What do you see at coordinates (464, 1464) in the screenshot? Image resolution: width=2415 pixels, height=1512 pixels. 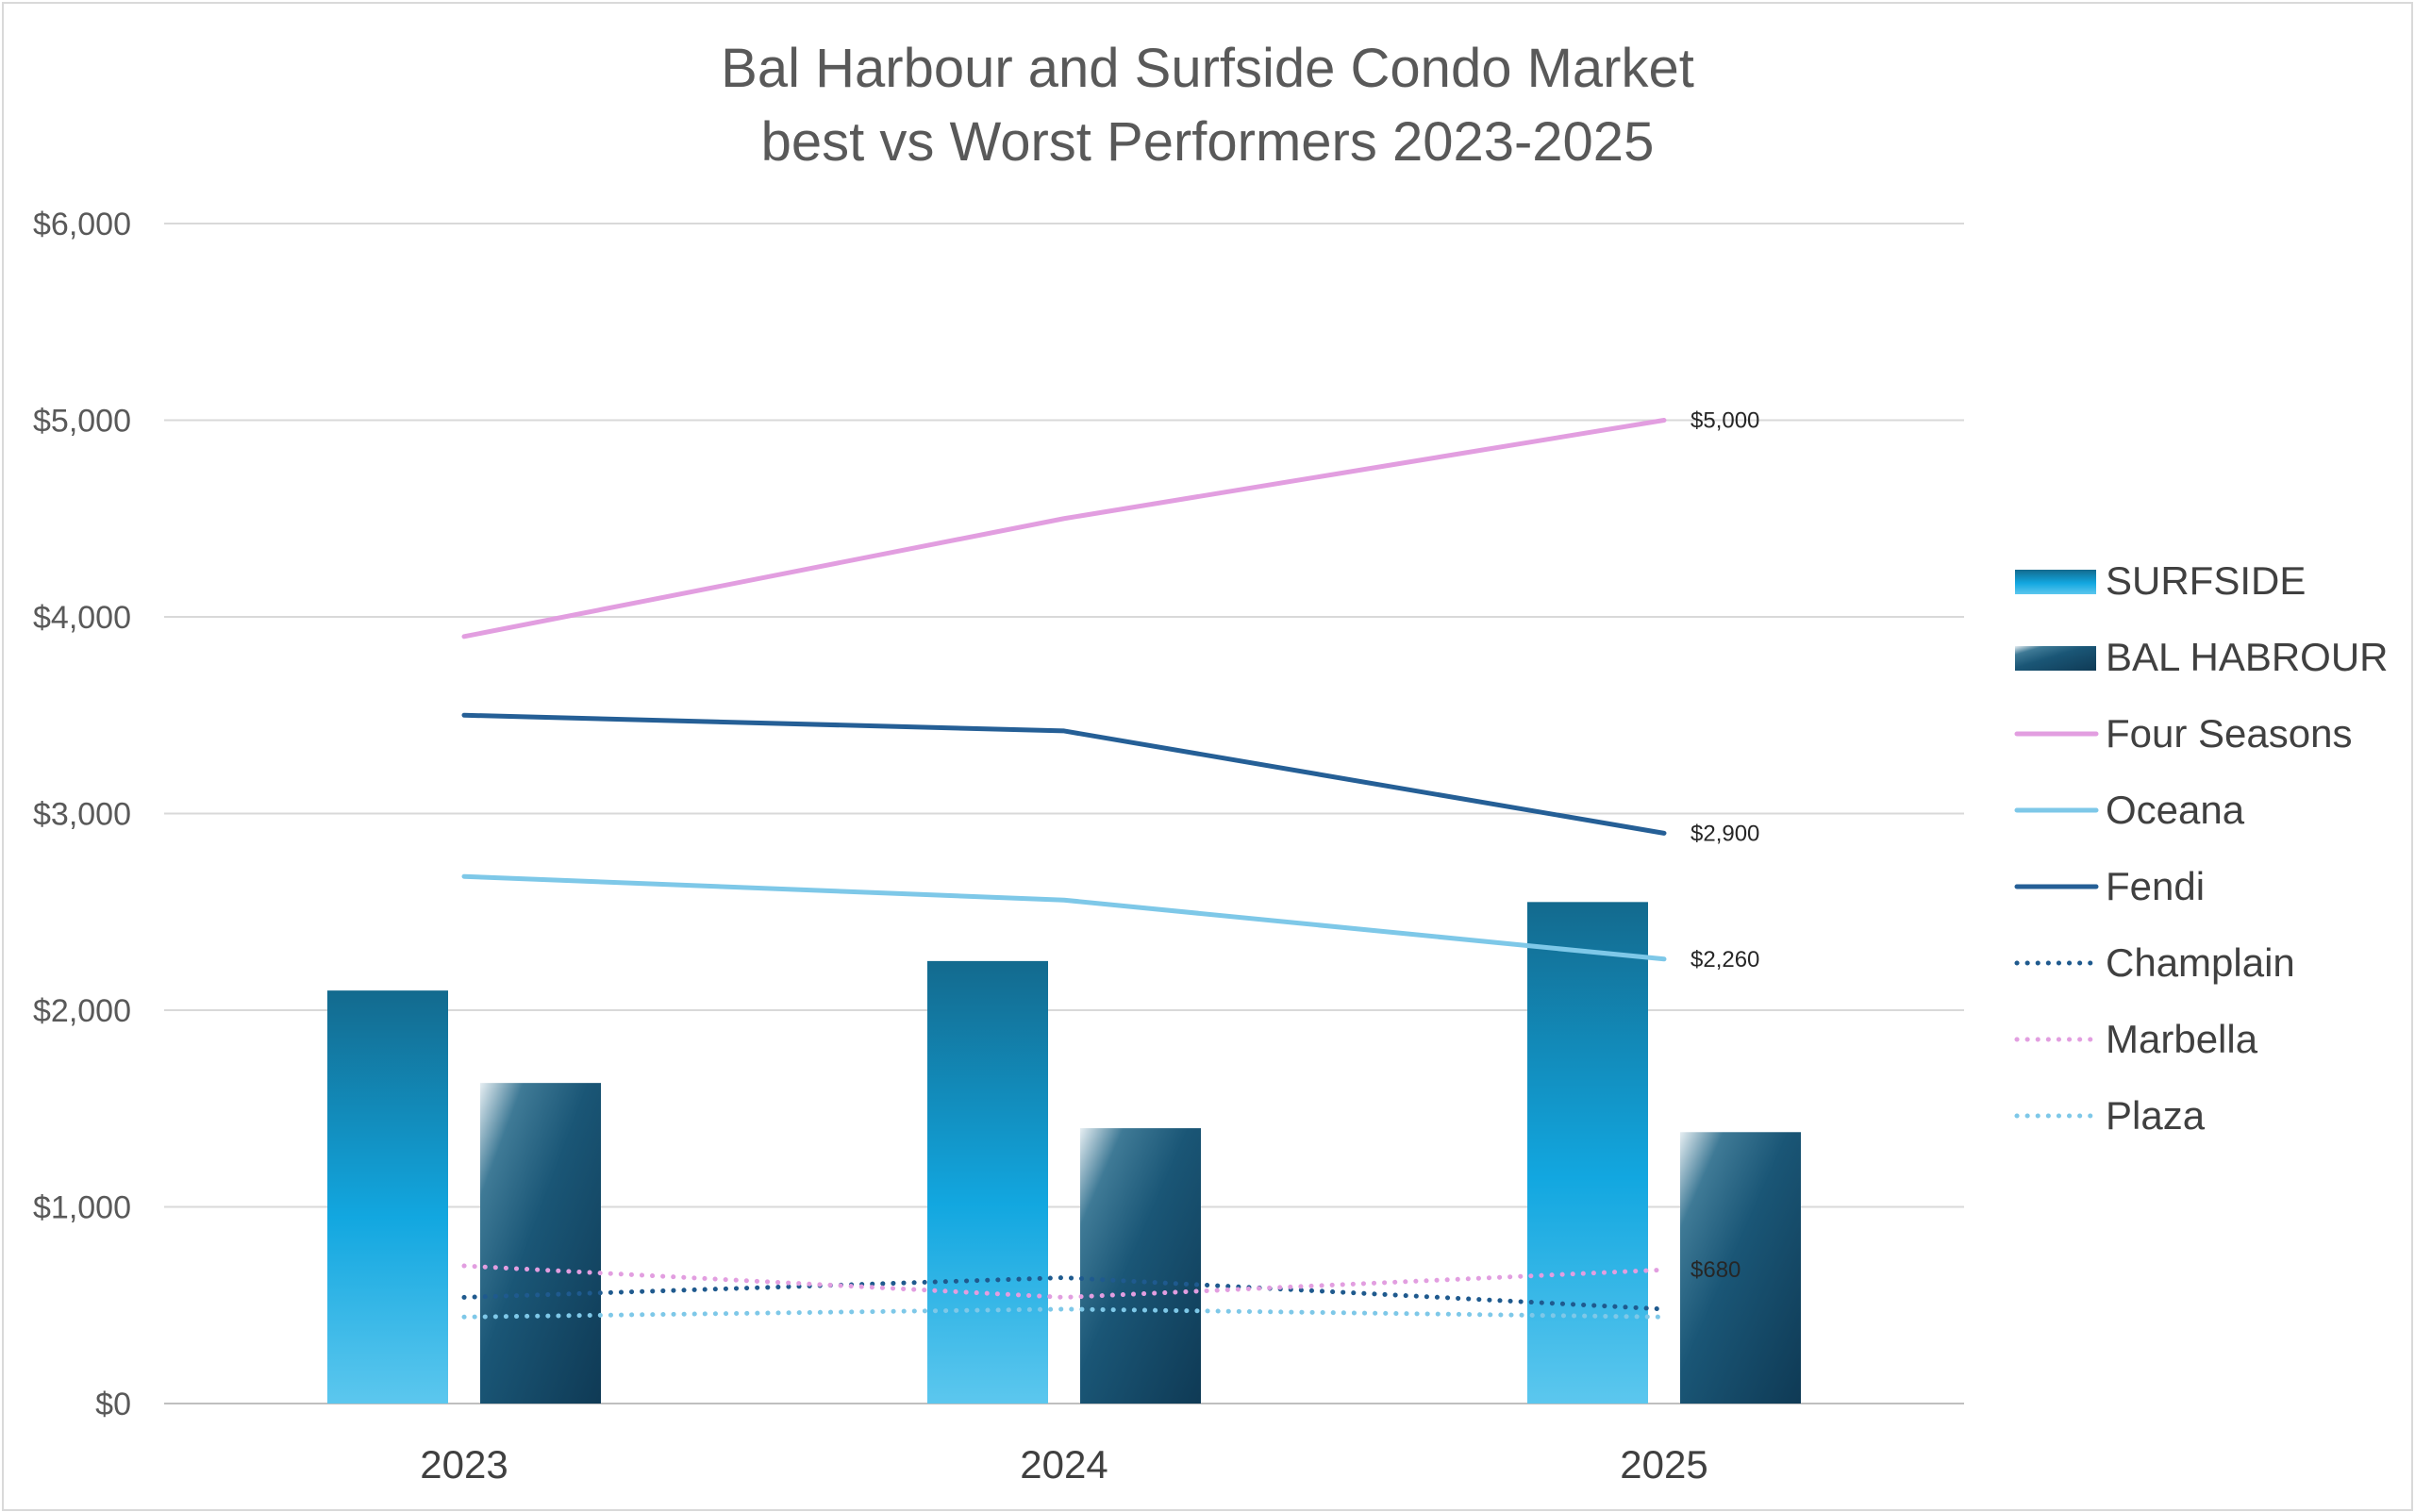 I see `x-tick-label: 2023` at bounding box center [464, 1464].